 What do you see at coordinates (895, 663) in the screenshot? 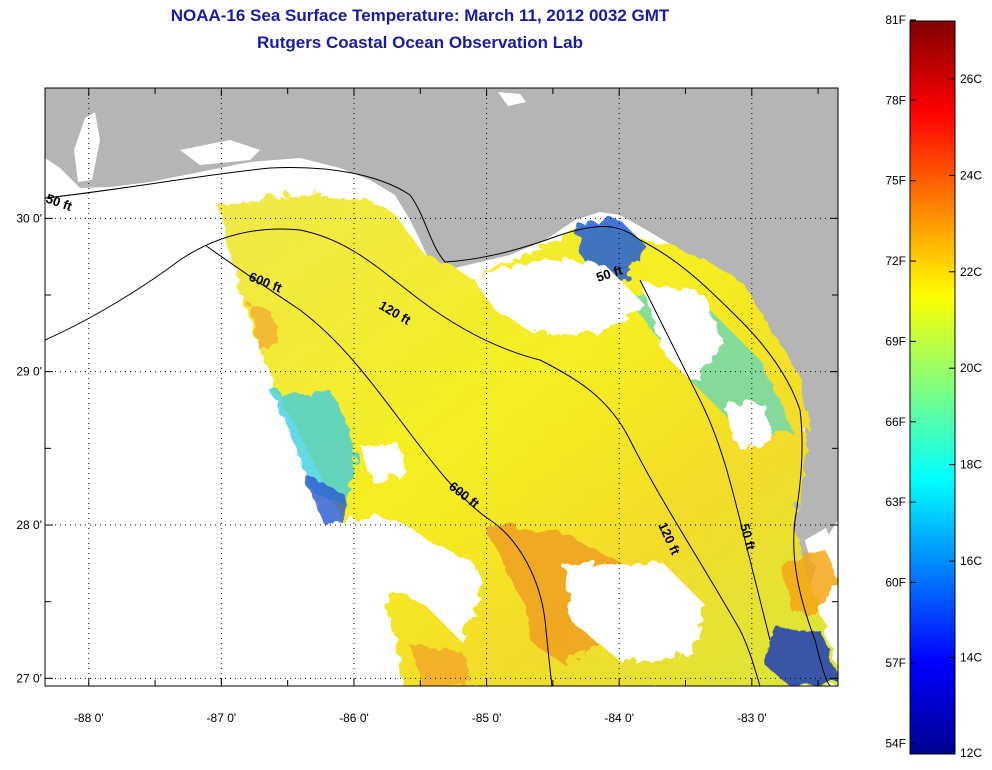
I see `colorbar-f-label: 57F` at bounding box center [895, 663].